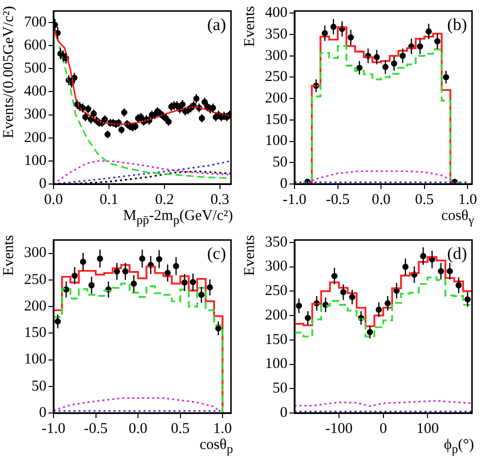 The image size is (482, 458). I want to click on x-tick-label: 0, so click(383, 428).